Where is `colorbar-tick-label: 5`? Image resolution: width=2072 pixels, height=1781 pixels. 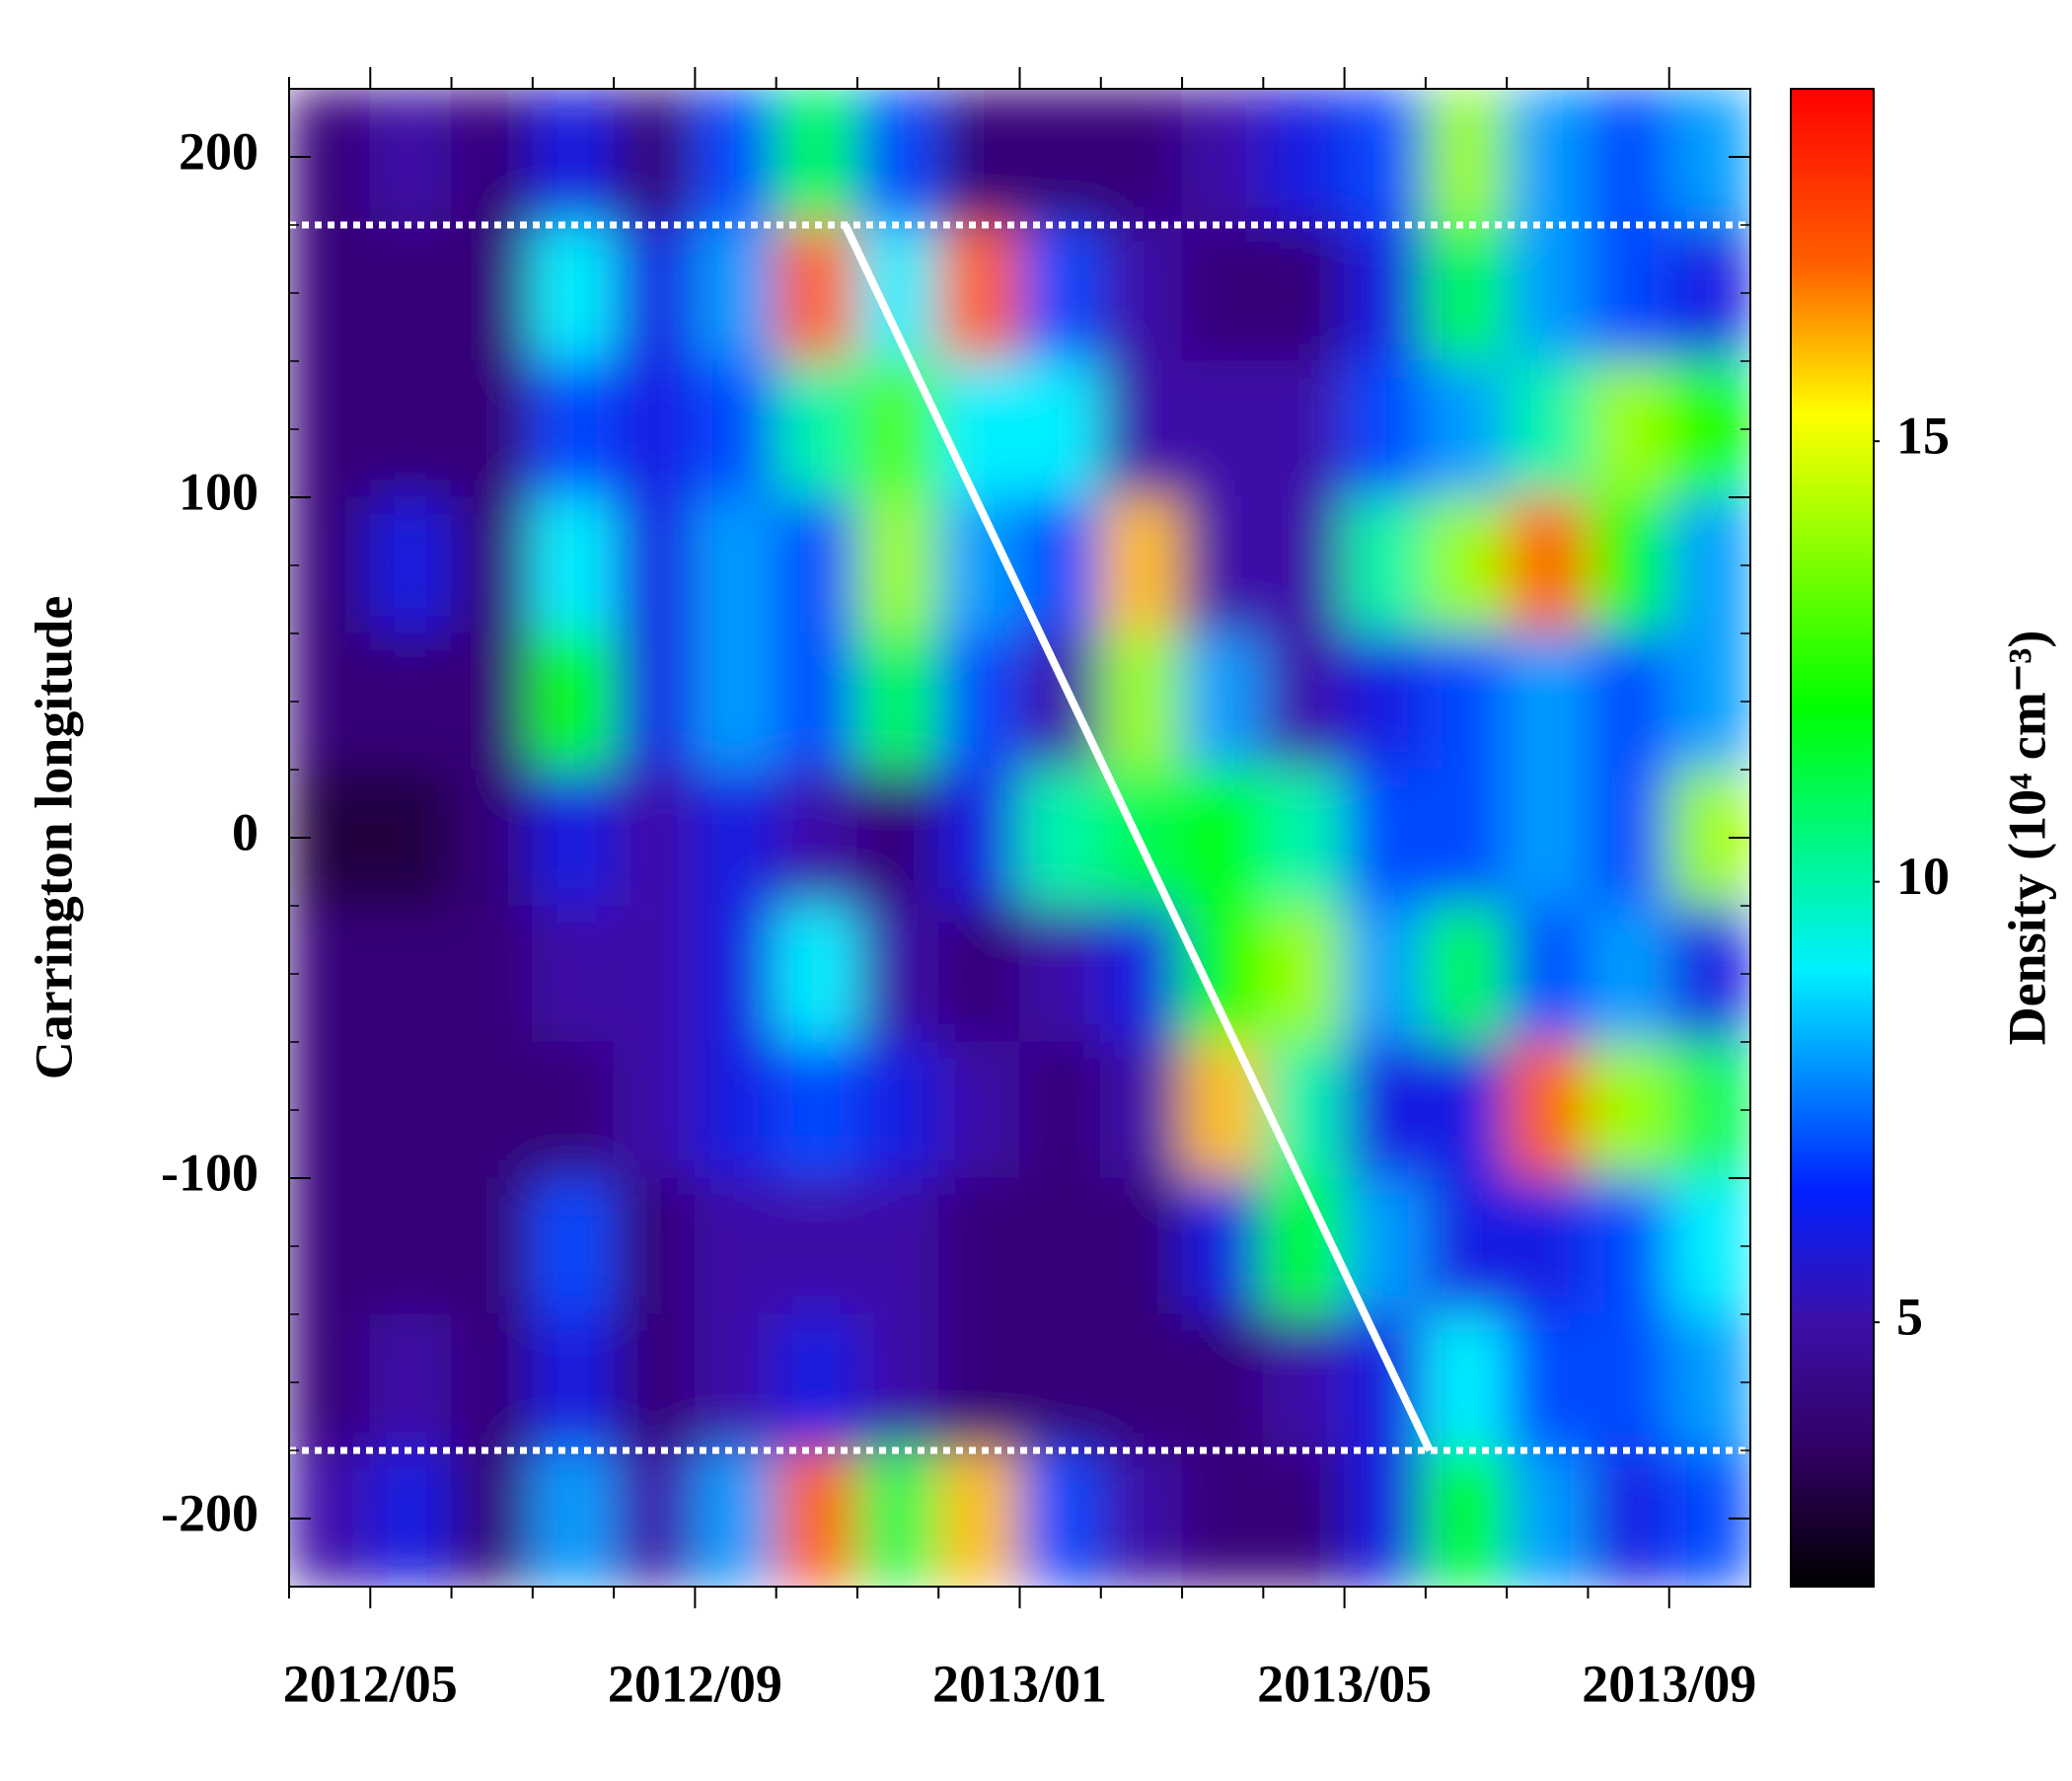
colorbar-tick-label: 5 is located at coordinates (1910, 1317).